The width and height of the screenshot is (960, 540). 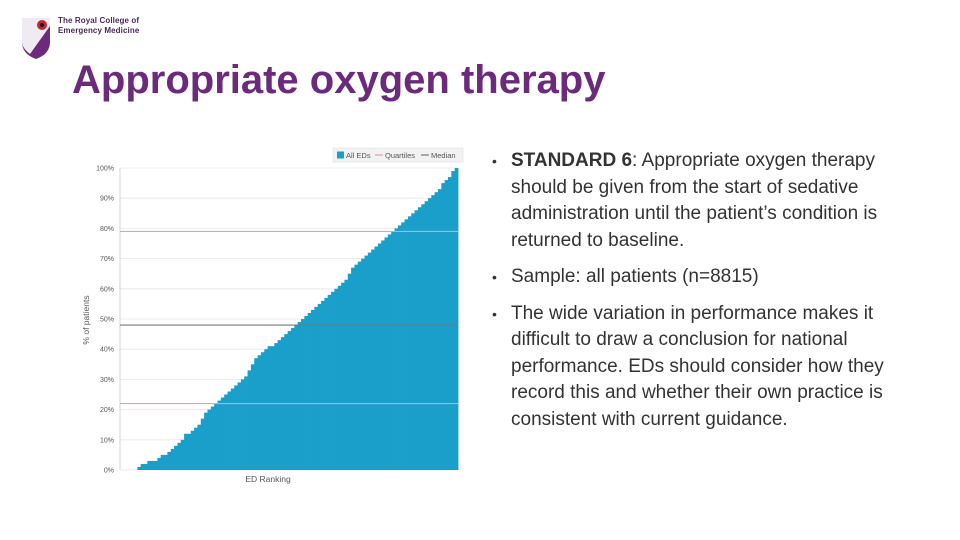 What do you see at coordinates (105, 169) in the screenshot?
I see `y-tick-label: 100%` at bounding box center [105, 169].